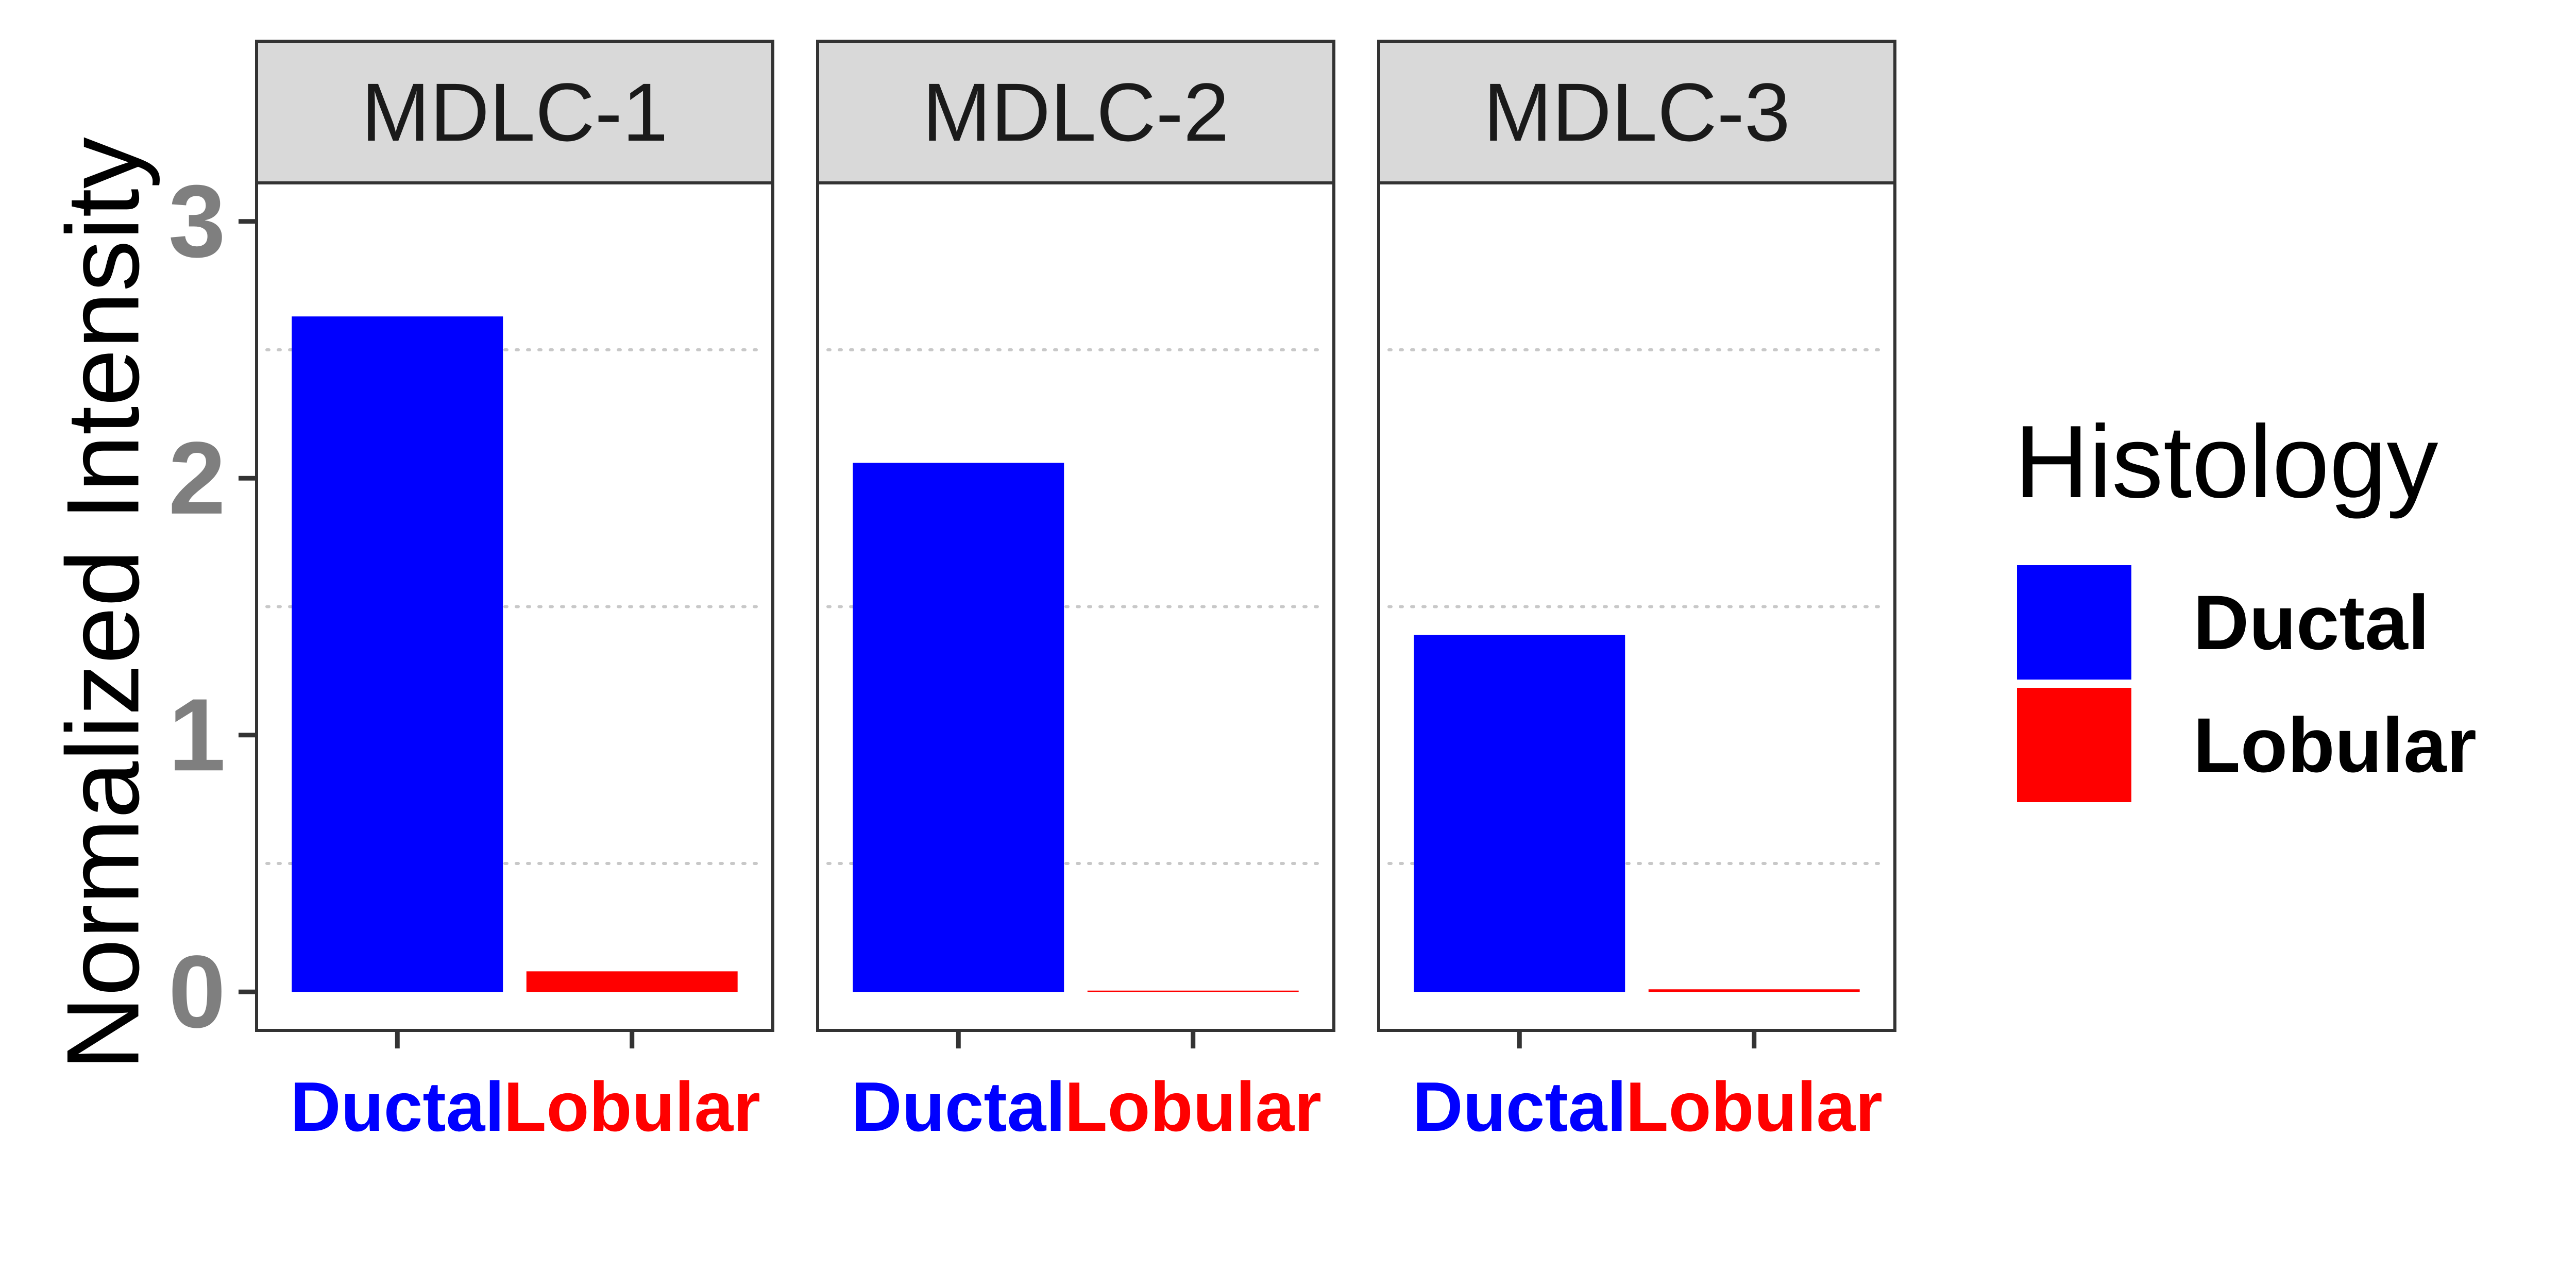  What do you see at coordinates (2226, 461) in the screenshot?
I see `legend-title: Histology` at bounding box center [2226, 461].